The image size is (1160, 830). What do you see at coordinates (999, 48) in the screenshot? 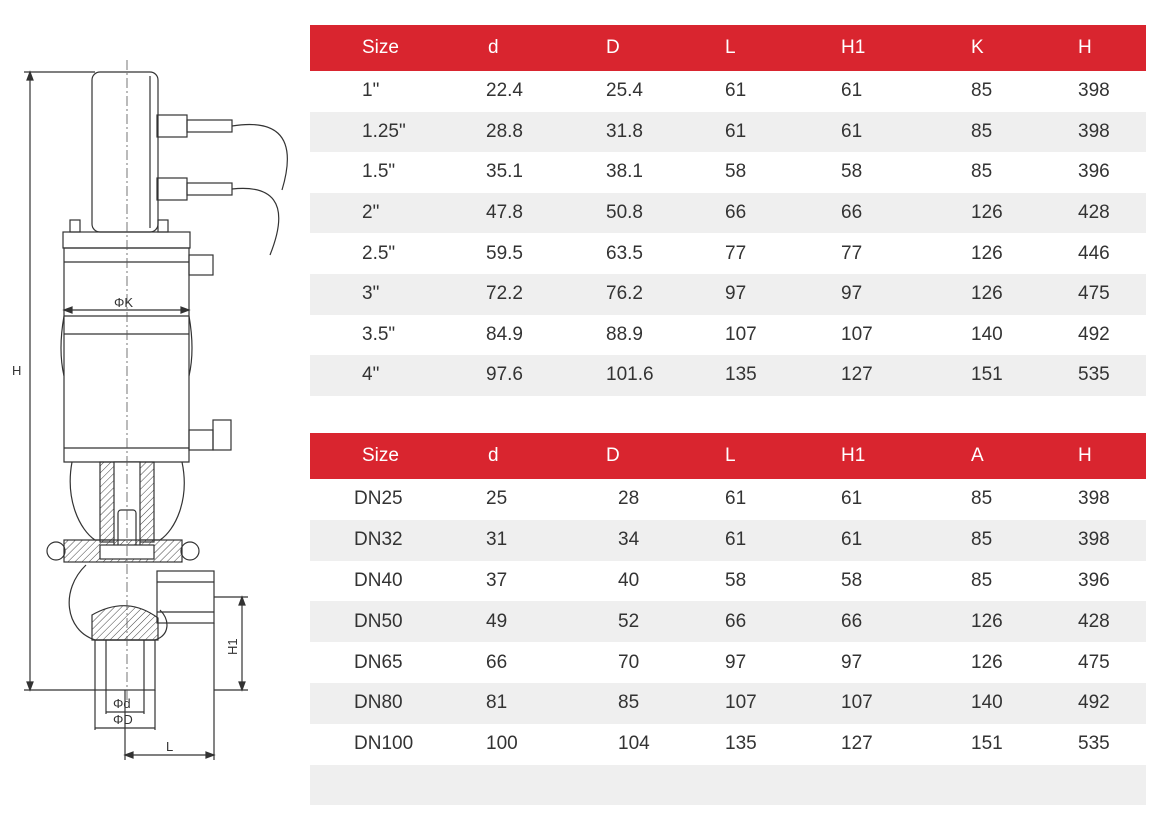
I see `header-k: K` at bounding box center [999, 48].